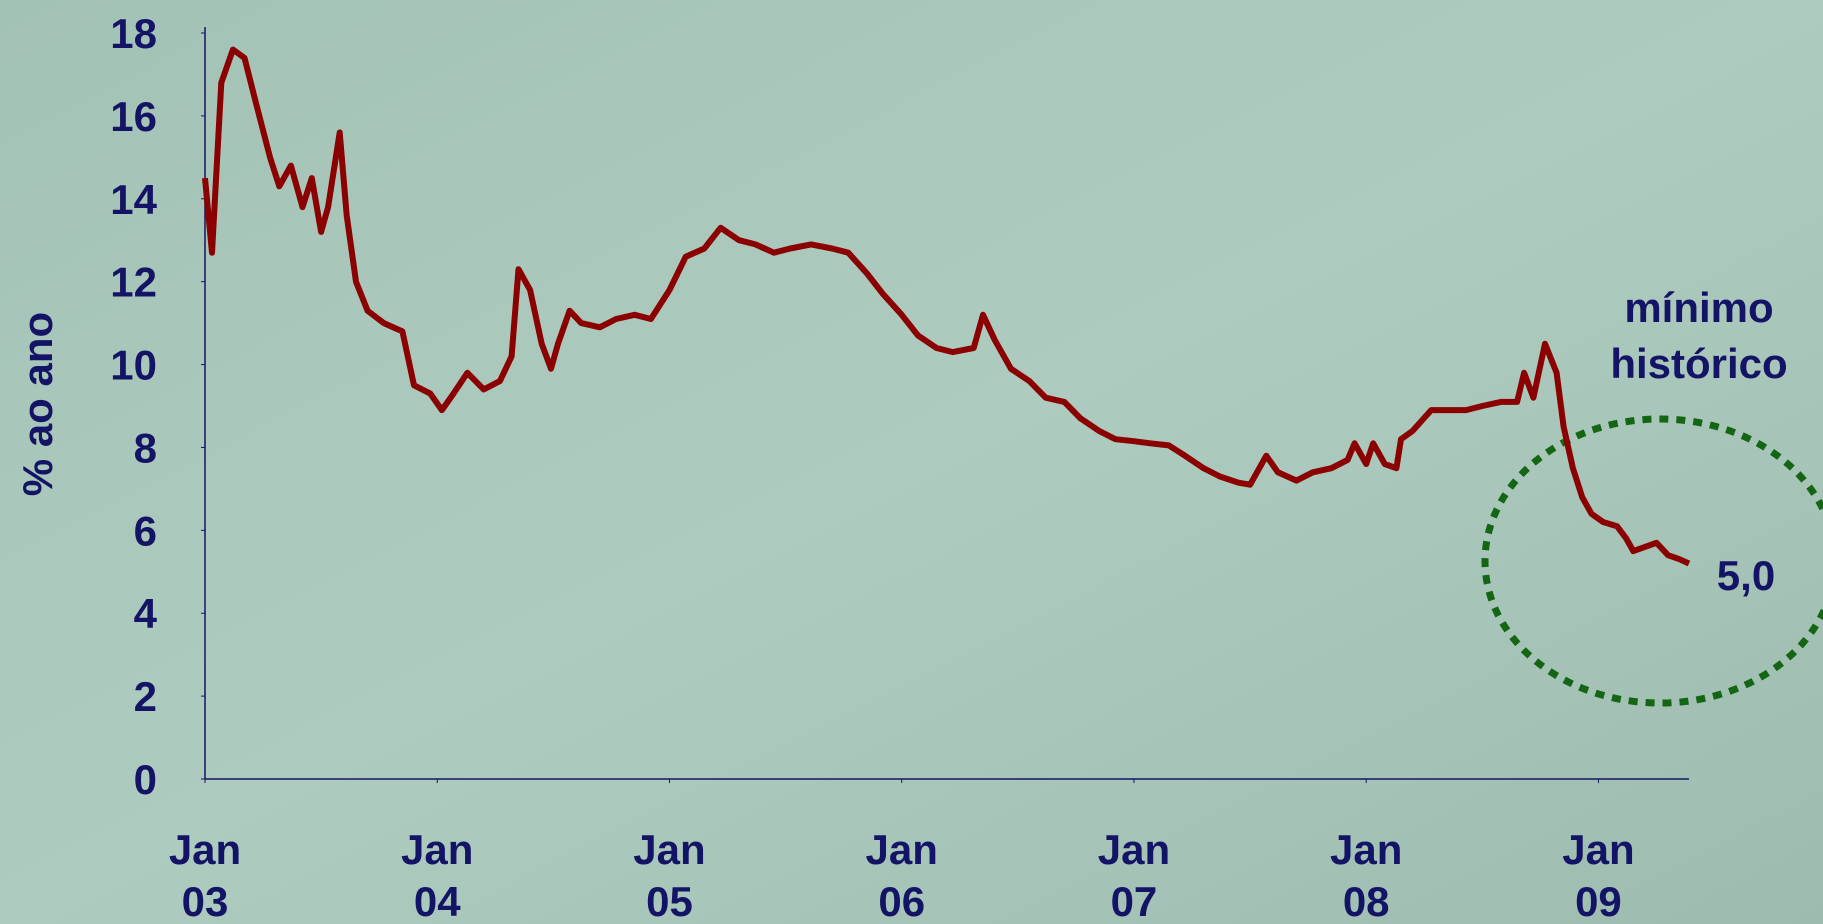  I want to click on y-tick-label: 8, so click(145, 447).